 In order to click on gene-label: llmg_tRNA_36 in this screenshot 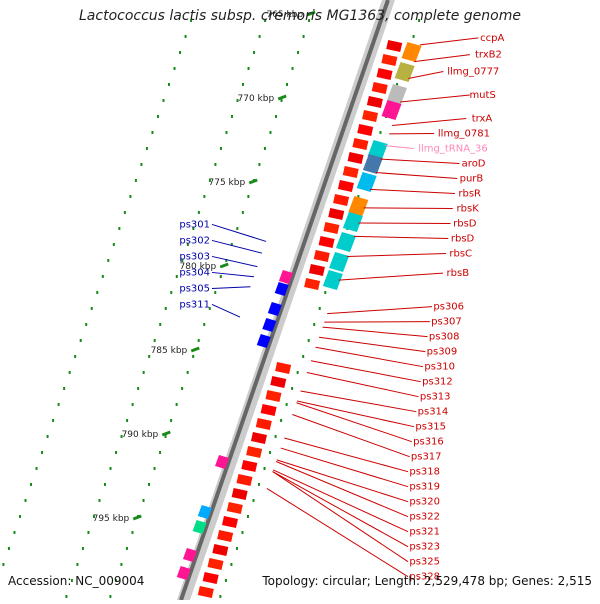, I will do `click(453, 149)`.